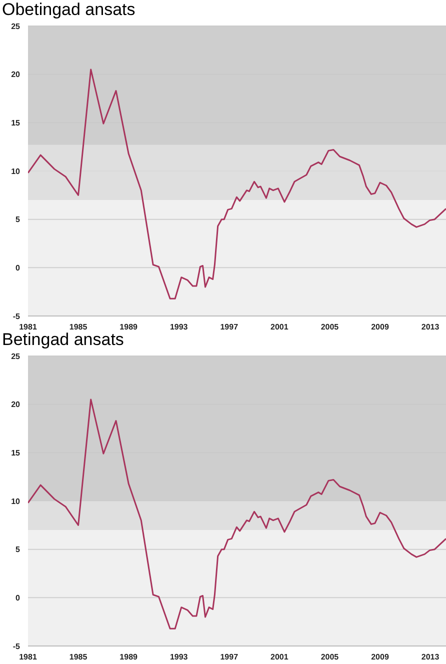 Image resolution: width=446 pixels, height=664 pixels. What do you see at coordinates (63, 340) in the screenshot?
I see `chart-title: Betingad ansats` at bounding box center [63, 340].